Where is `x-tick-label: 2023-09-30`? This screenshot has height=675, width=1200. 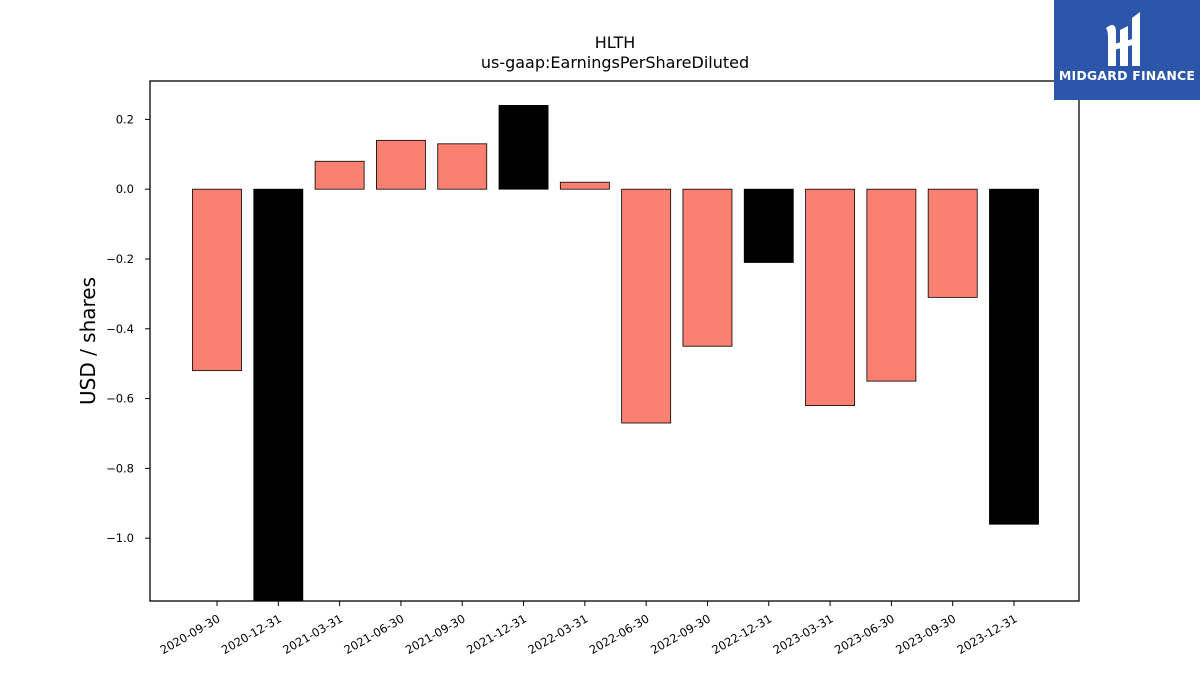
x-tick-label: 2023-09-30 is located at coordinates (925, 634).